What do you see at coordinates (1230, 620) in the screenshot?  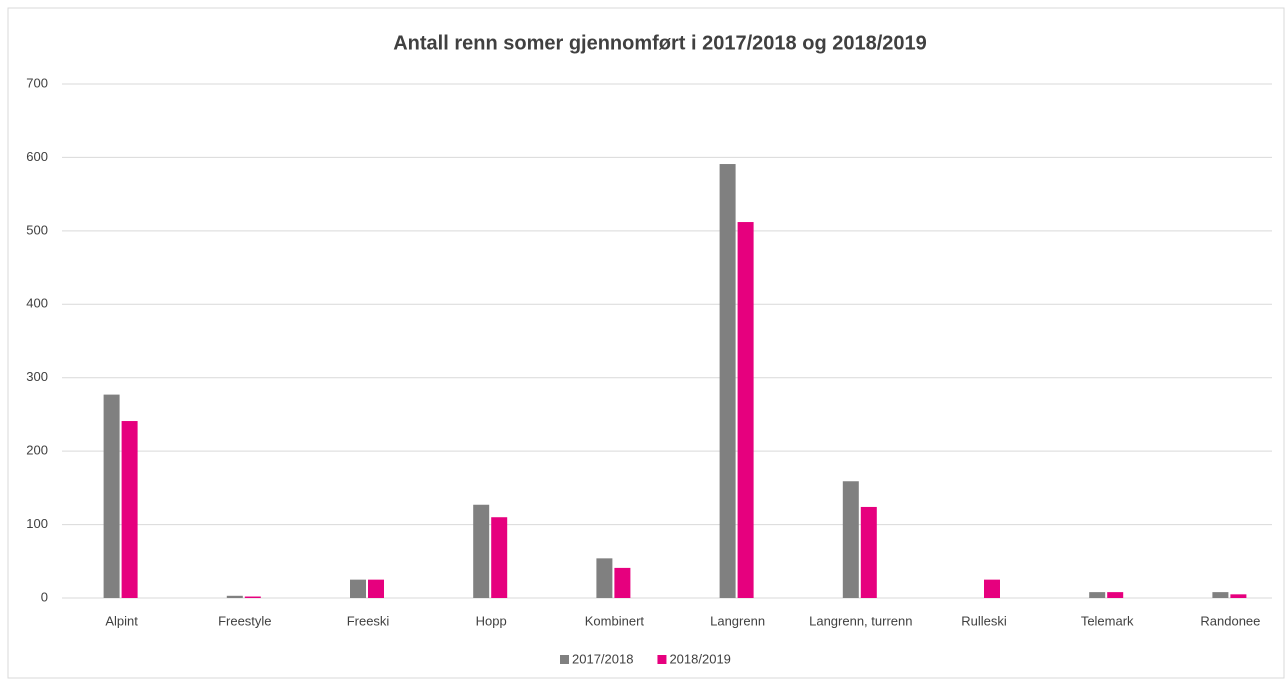 I see `x-tick-label: Randonee` at bounding box center [1230, 620].